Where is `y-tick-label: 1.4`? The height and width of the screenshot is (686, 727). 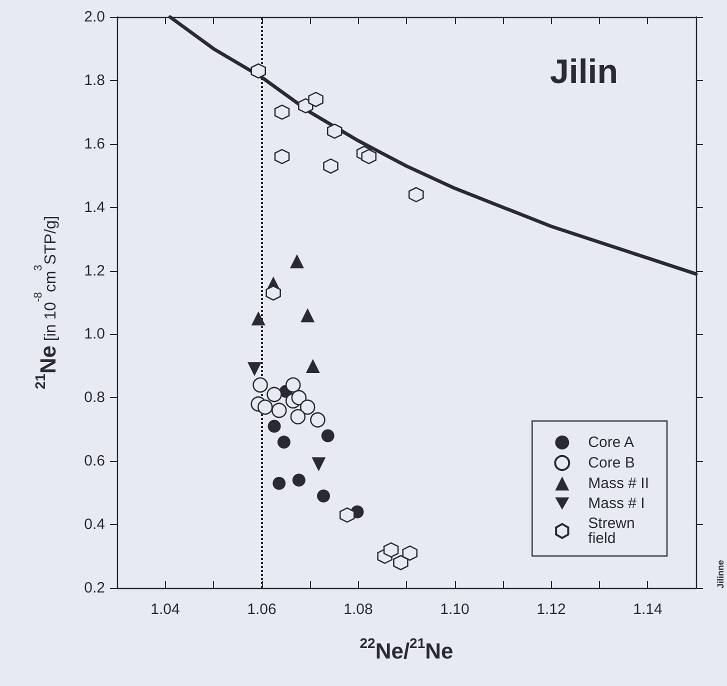 y-tick-label: 1.4 is located at coordinates (94, 207).